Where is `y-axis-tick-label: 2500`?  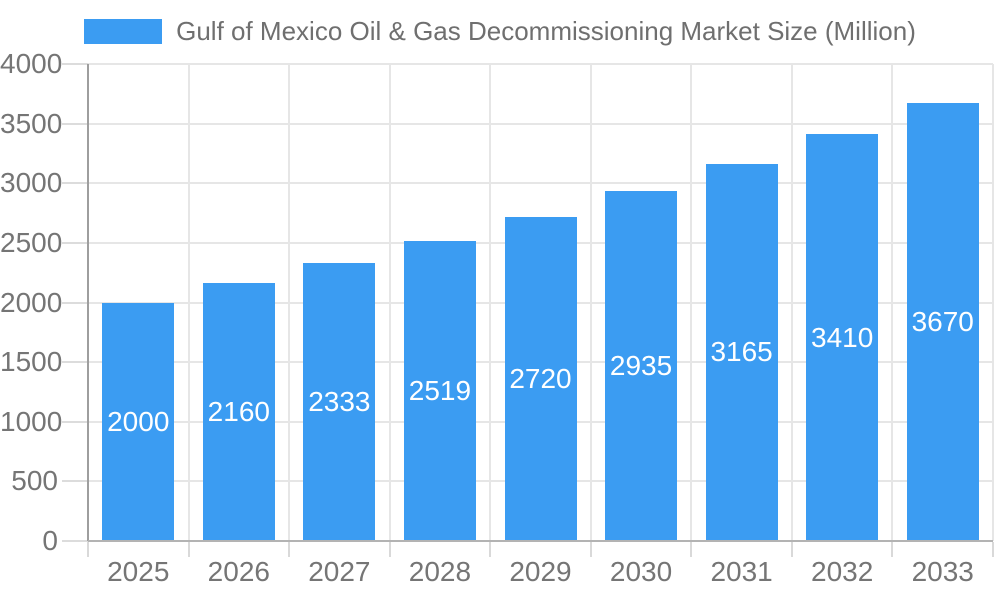
y-axis-tick-label: 2500 is located at coordinates (31, 242).